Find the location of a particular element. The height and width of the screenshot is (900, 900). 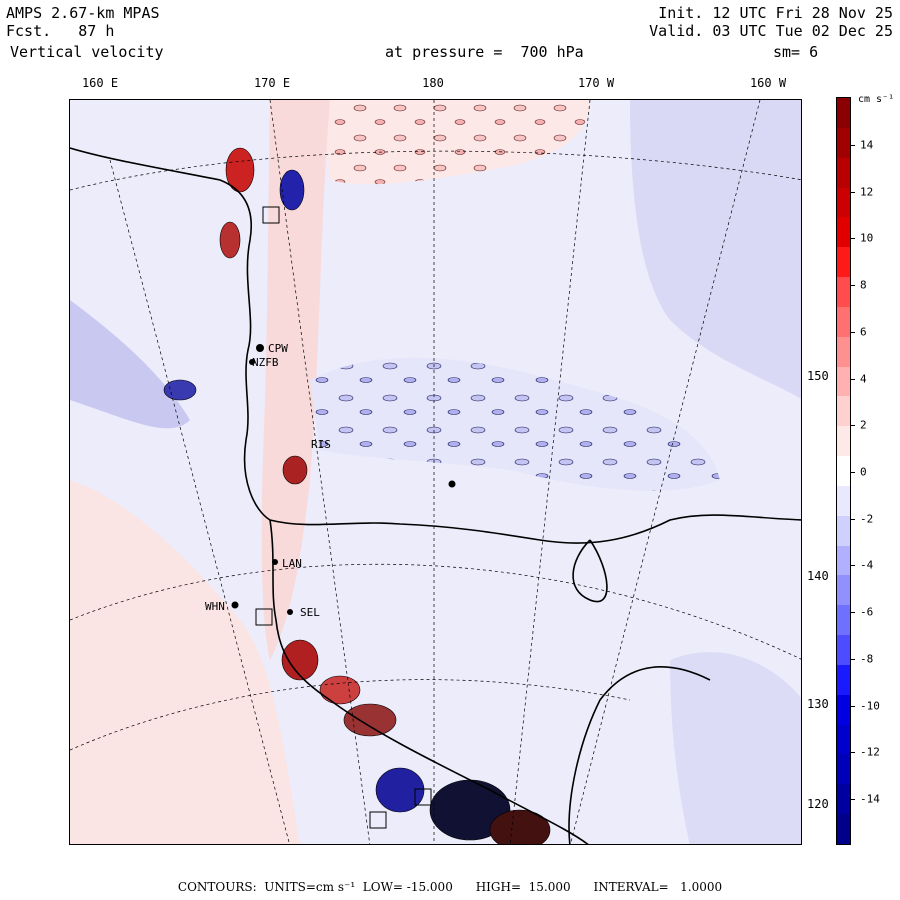

station-label-nzfb: NZFB is located at coordinates (265, 362).